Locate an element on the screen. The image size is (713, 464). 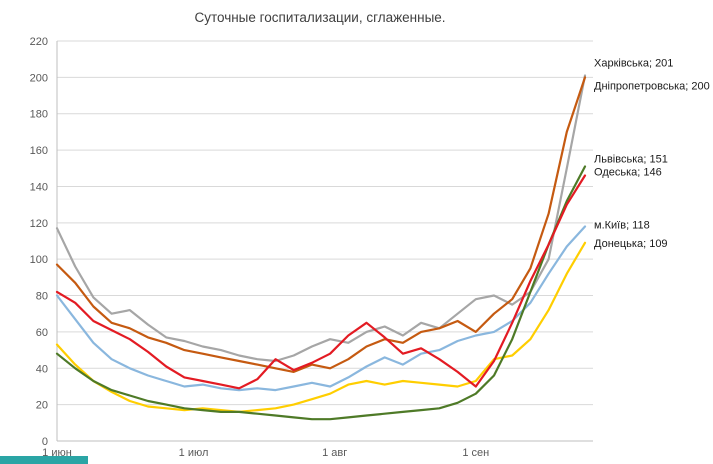
y-axis-tick-label: 40 is located at coordinates (42, 369).